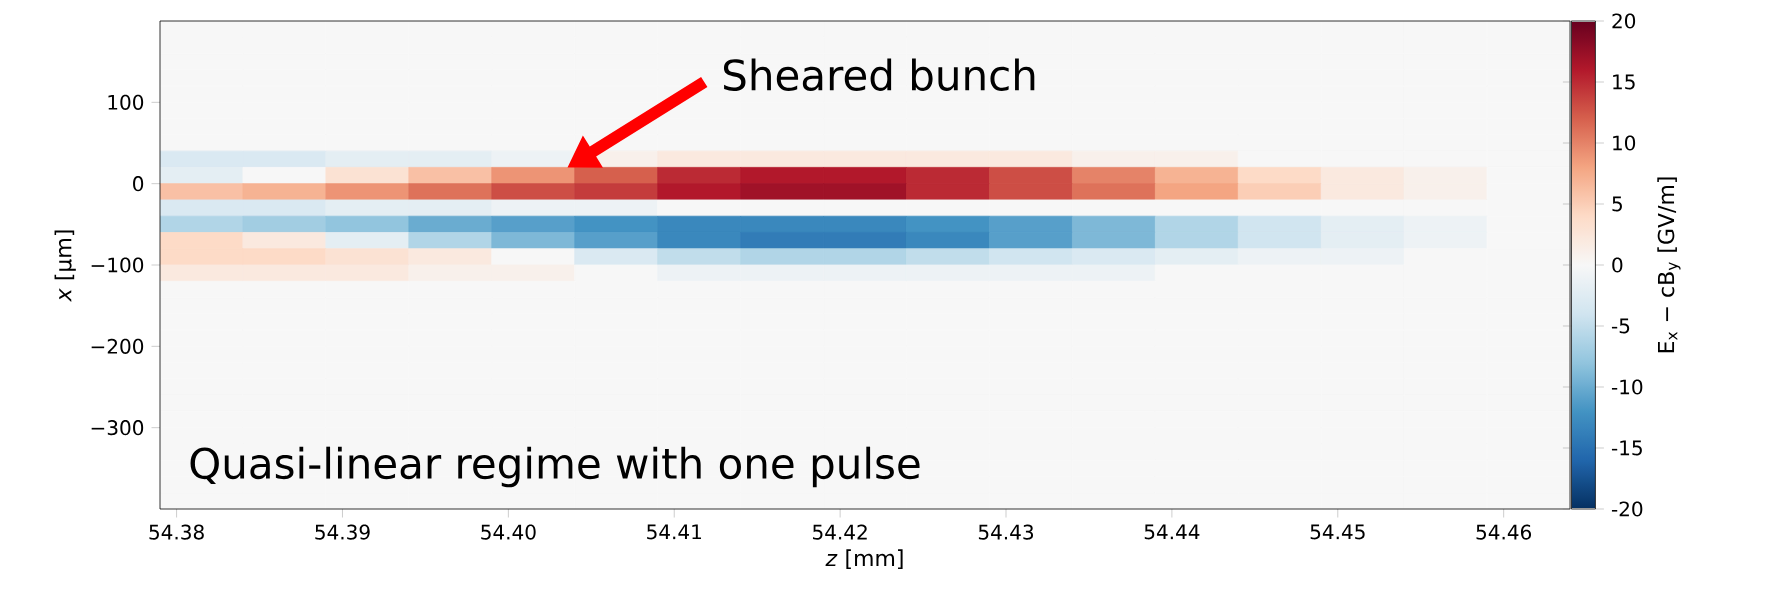 The image size is (1770, 605). I want to click on x-tick-label: 54.45, so click(1337, 532).